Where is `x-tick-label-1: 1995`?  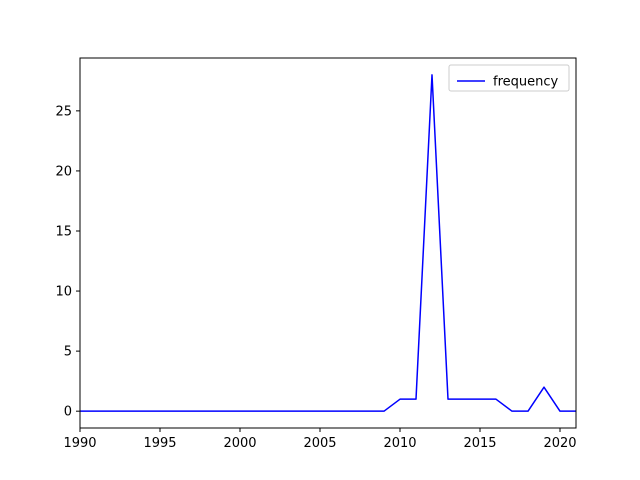 x-tick-label-1: 1995 is located at coordinates (159, 443).